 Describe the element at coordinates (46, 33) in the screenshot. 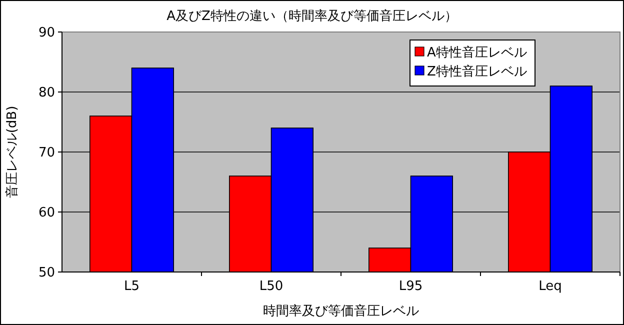

I see `y-tick-label: 90` at that location.